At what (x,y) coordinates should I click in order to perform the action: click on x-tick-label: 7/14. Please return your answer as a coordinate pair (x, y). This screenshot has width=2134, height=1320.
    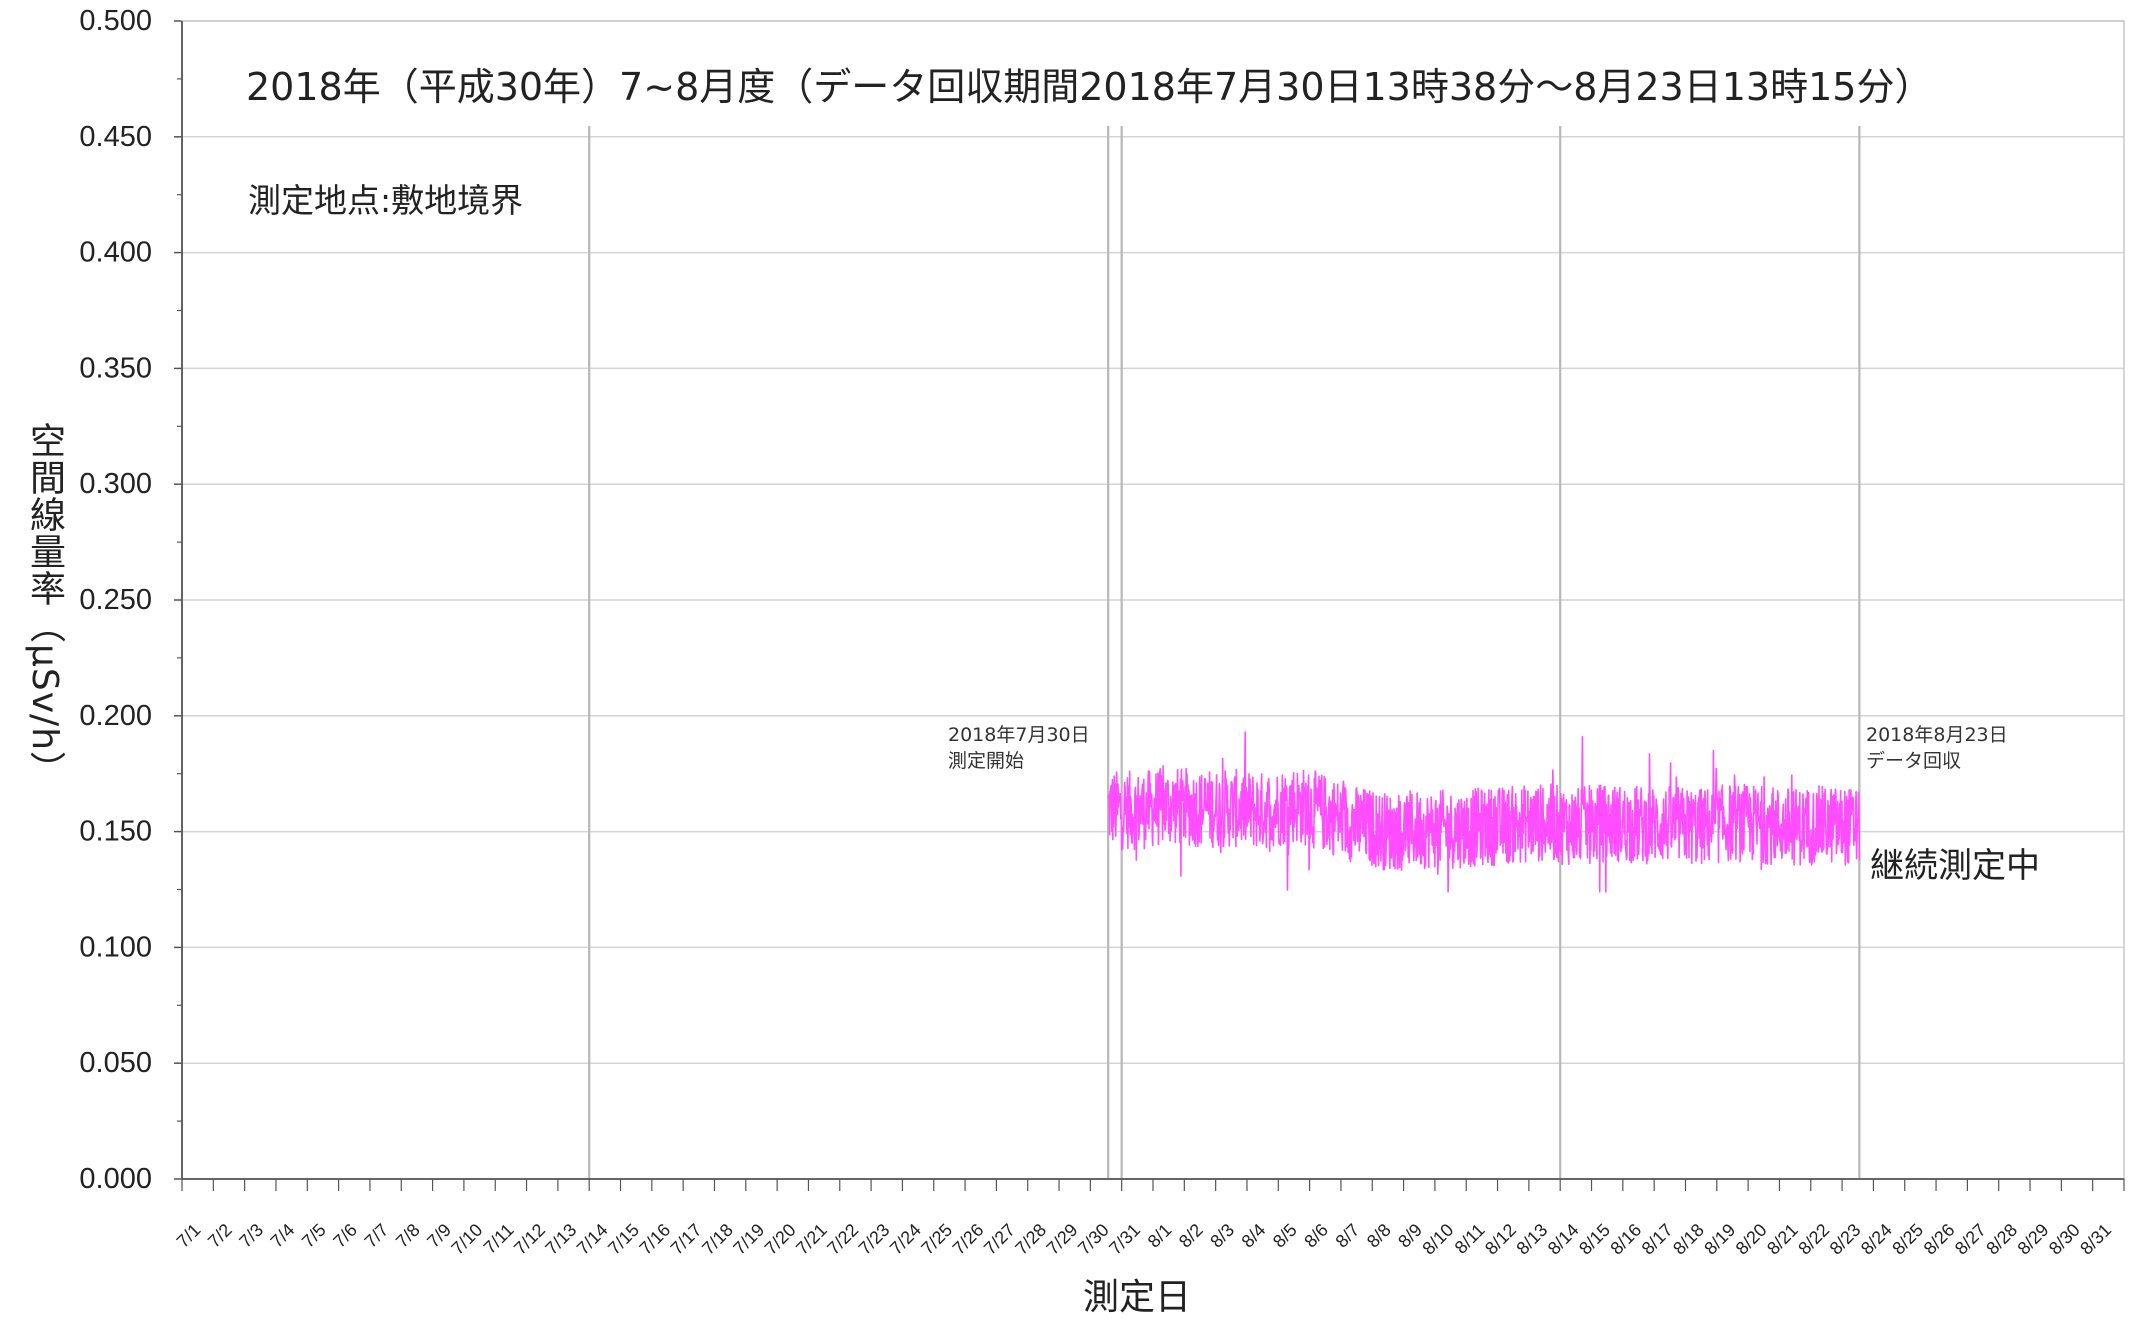
    Looking at the image, I should click on (592, 1239).